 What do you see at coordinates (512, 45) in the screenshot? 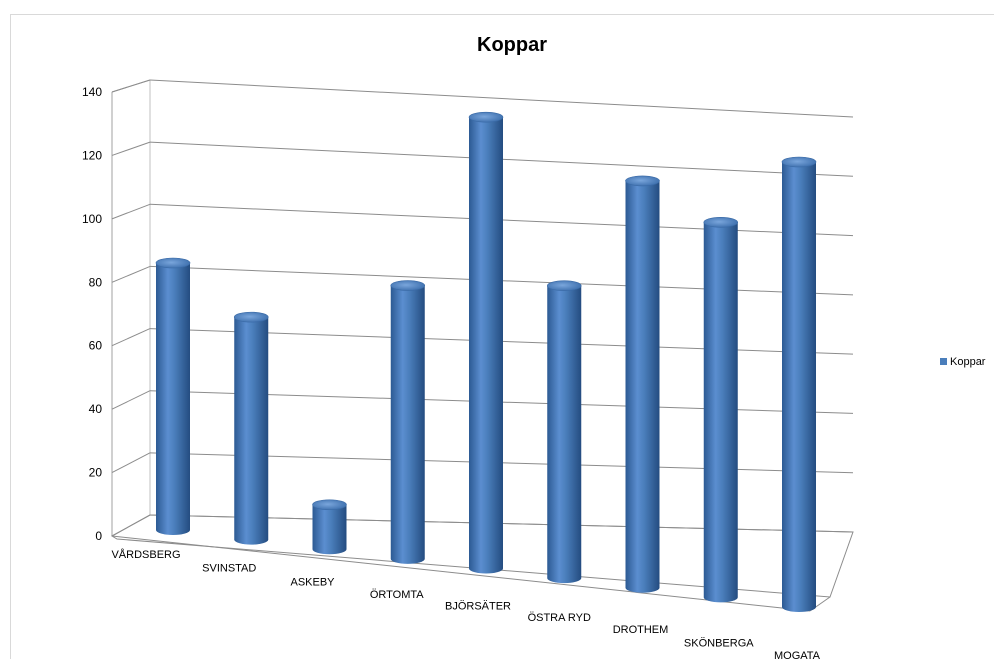
I see `chart-title: Koppar` at bounding box center [512, 45].